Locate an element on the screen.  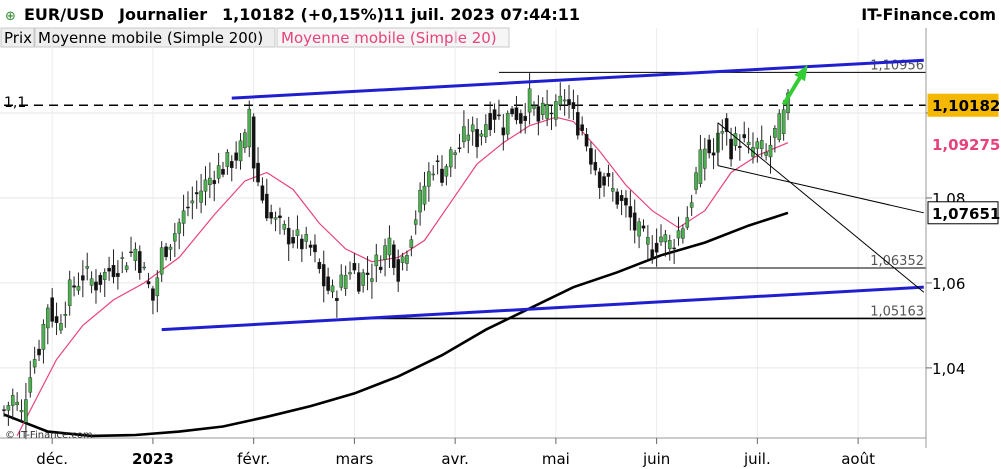
badge-sma20 is located at coordinates (963, 144).